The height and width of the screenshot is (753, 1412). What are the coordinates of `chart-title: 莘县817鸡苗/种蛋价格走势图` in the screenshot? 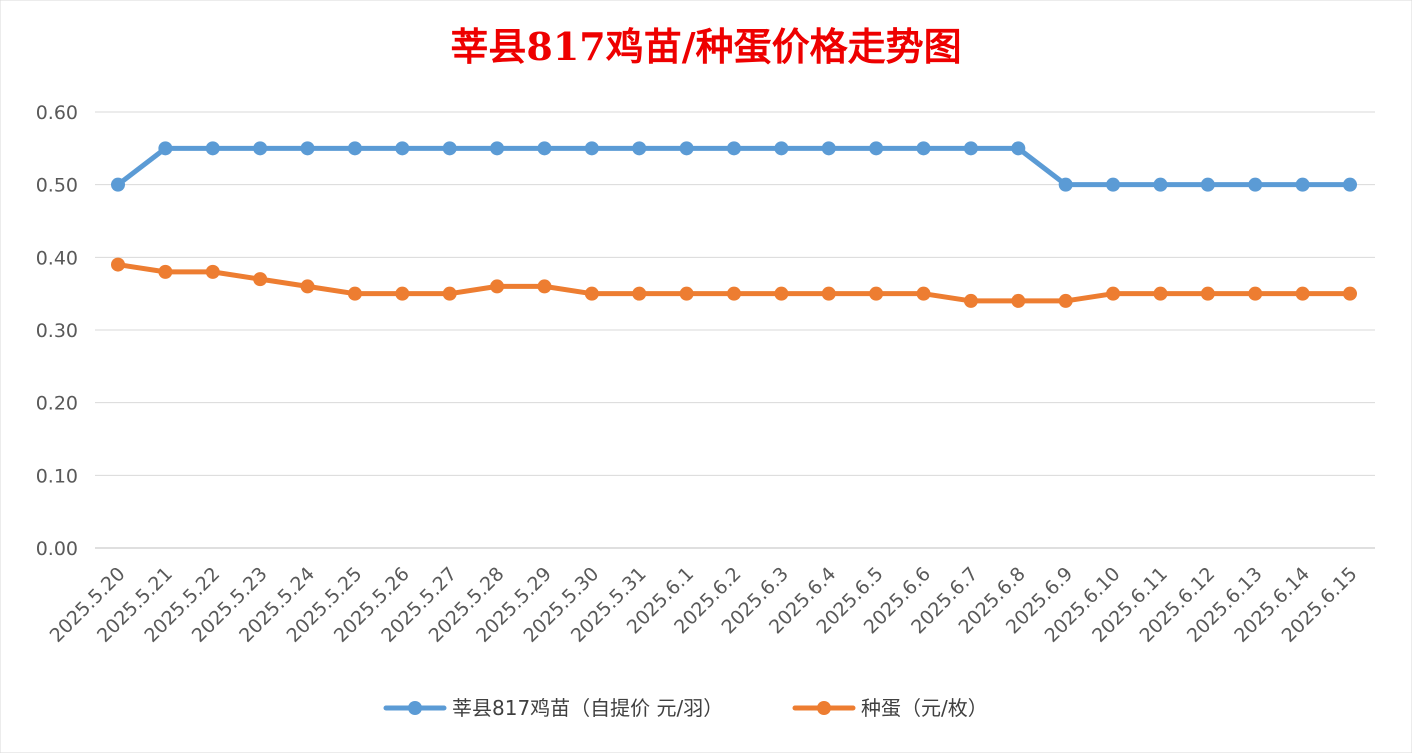 It's located at (705, 46).